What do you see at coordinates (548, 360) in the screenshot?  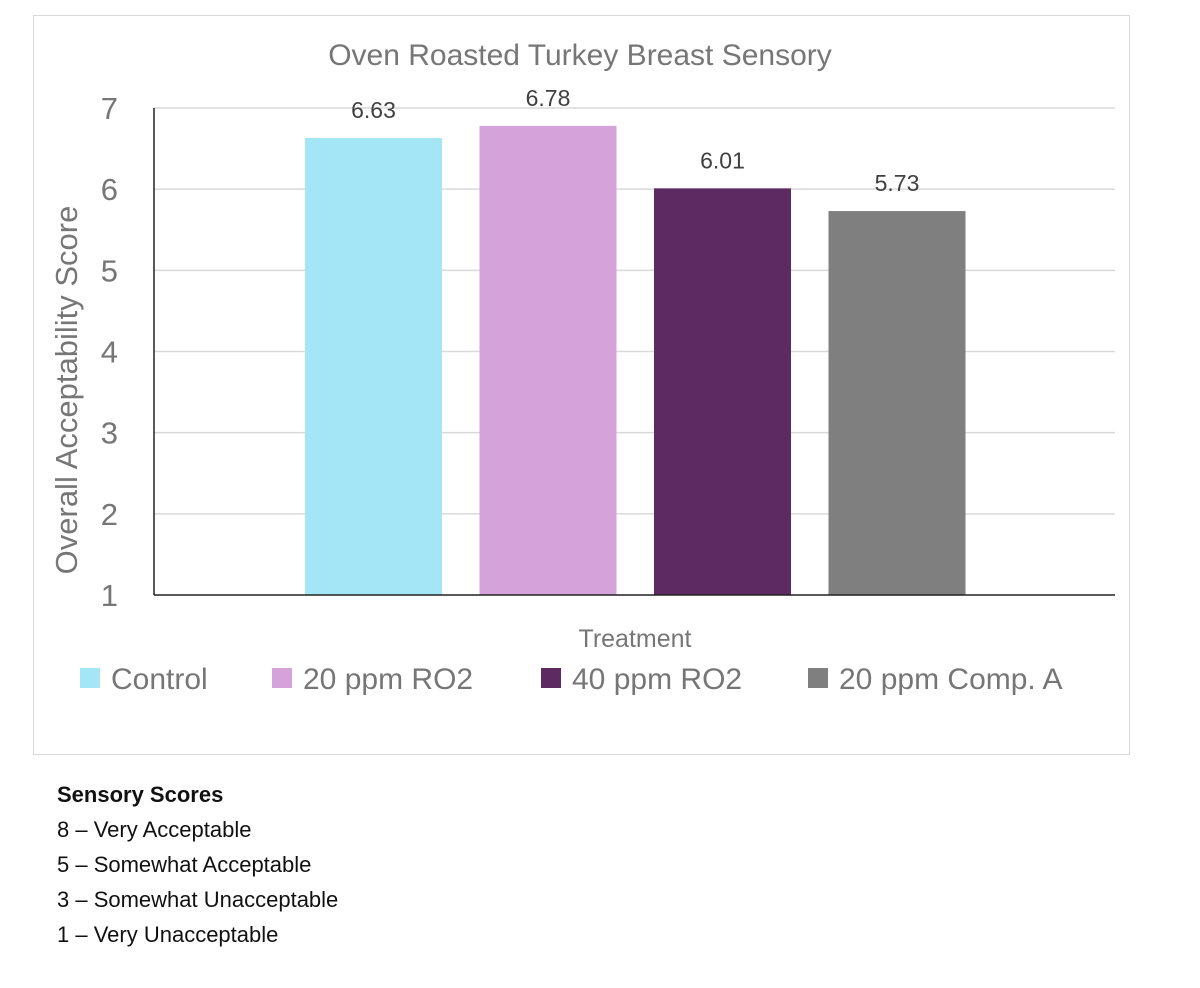 I see `bar-20-ppm-ro2` at bounding box center [548, 360].